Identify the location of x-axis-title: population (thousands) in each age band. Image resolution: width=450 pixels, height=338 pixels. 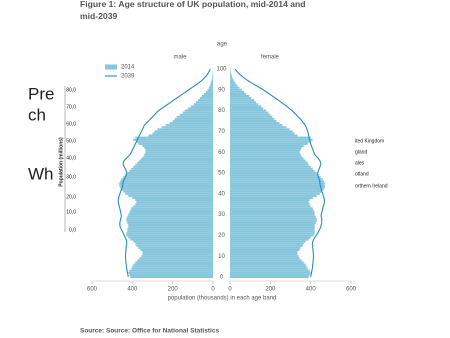
(222, 299).